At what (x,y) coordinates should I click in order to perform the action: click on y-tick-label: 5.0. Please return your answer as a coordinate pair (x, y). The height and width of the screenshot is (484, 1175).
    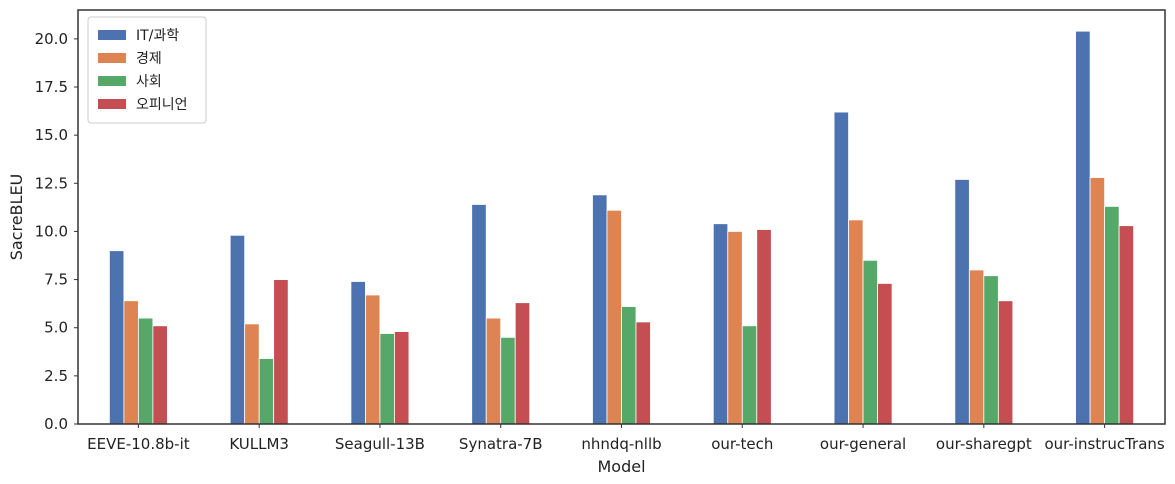
    Looking at the image, I should click on (56, 328).